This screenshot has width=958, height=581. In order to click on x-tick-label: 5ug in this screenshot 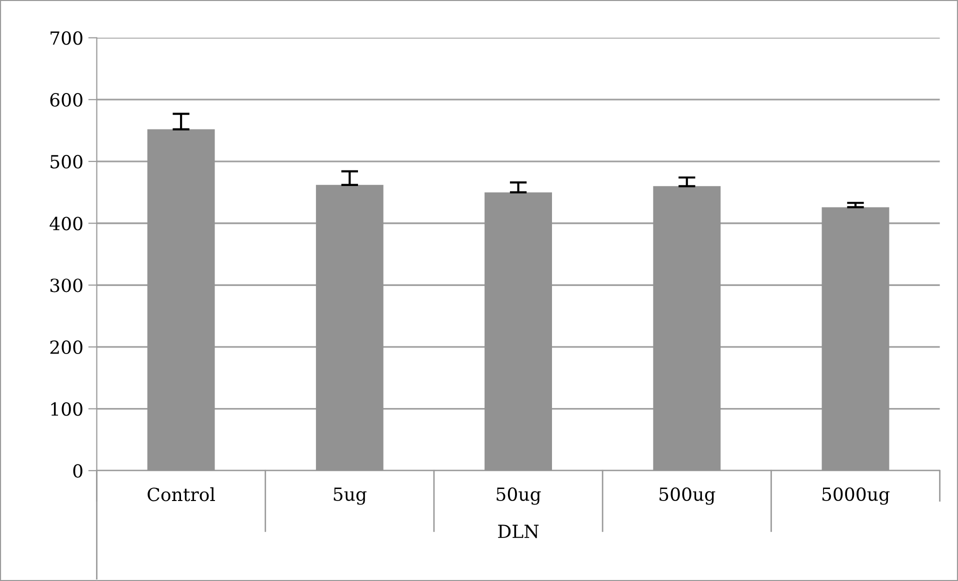, I will do `click(350, 496)`.